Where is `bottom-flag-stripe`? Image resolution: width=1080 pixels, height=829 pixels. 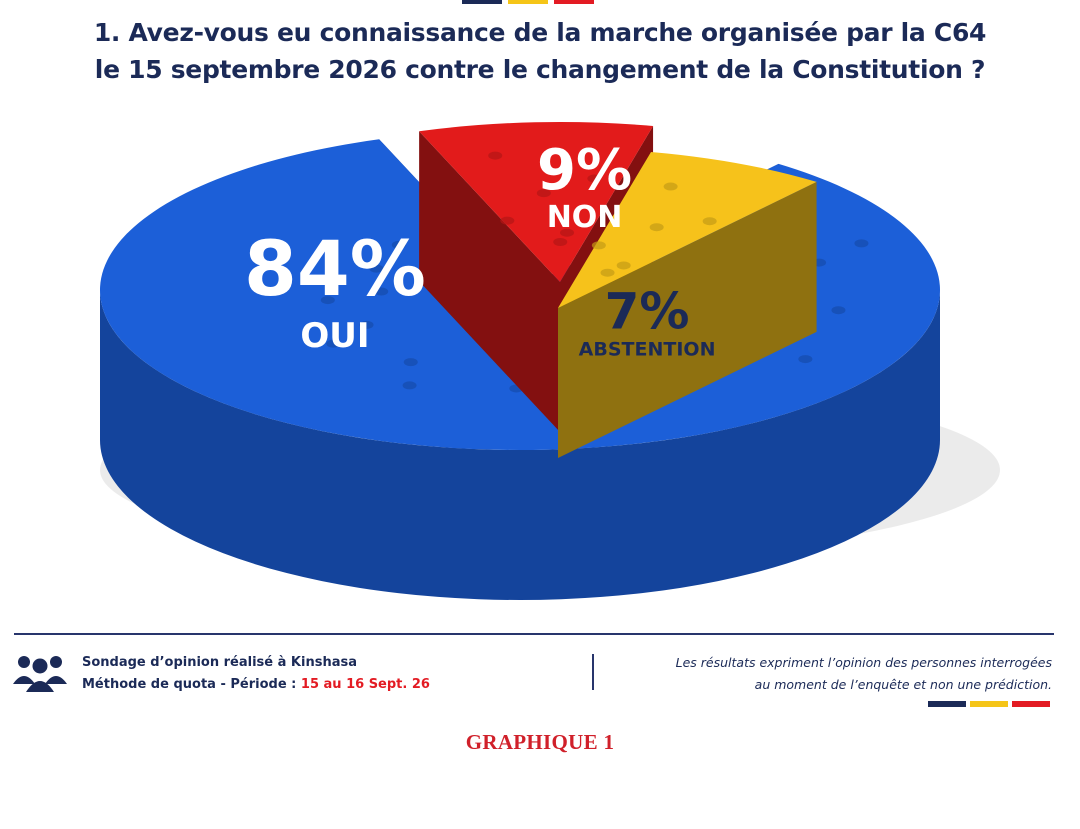
bottom-flag-stripe is located at coordinates (991, 704).